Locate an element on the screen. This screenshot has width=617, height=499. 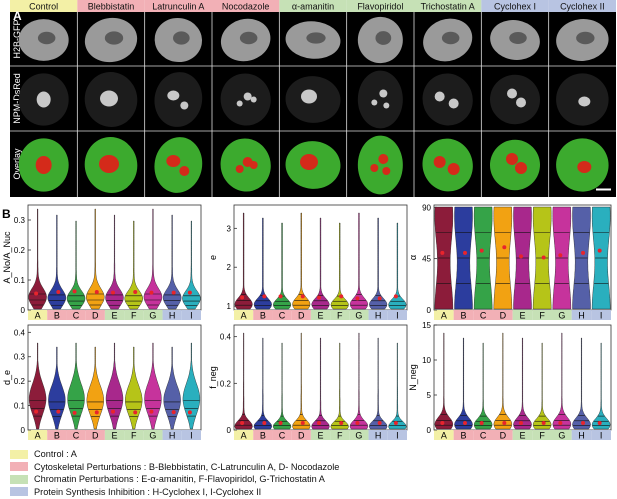
legend-swatch-control is located at coordinates (19, 454).